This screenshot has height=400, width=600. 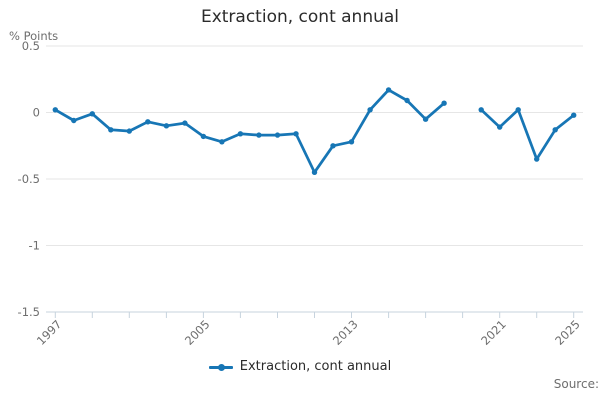 What do you see at coordinates (315, 366) in the screenshot?
I see `legend-label: Extraction, cont annual` at bounding box center [315, 366].